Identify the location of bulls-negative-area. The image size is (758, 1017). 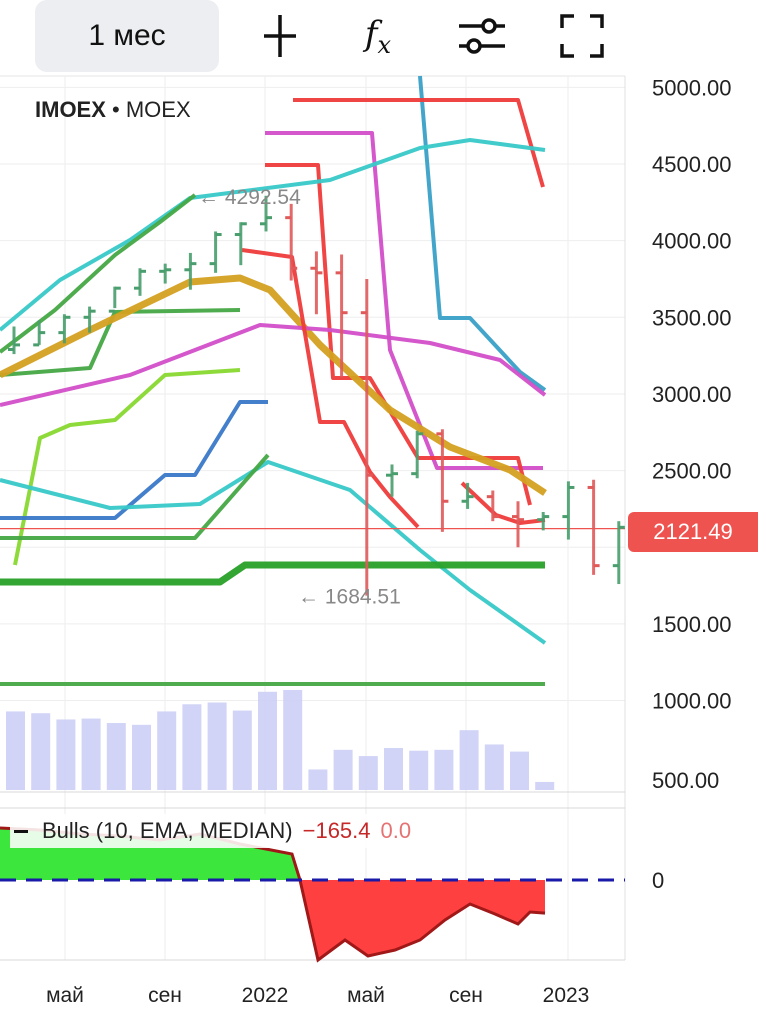
(422, 920).